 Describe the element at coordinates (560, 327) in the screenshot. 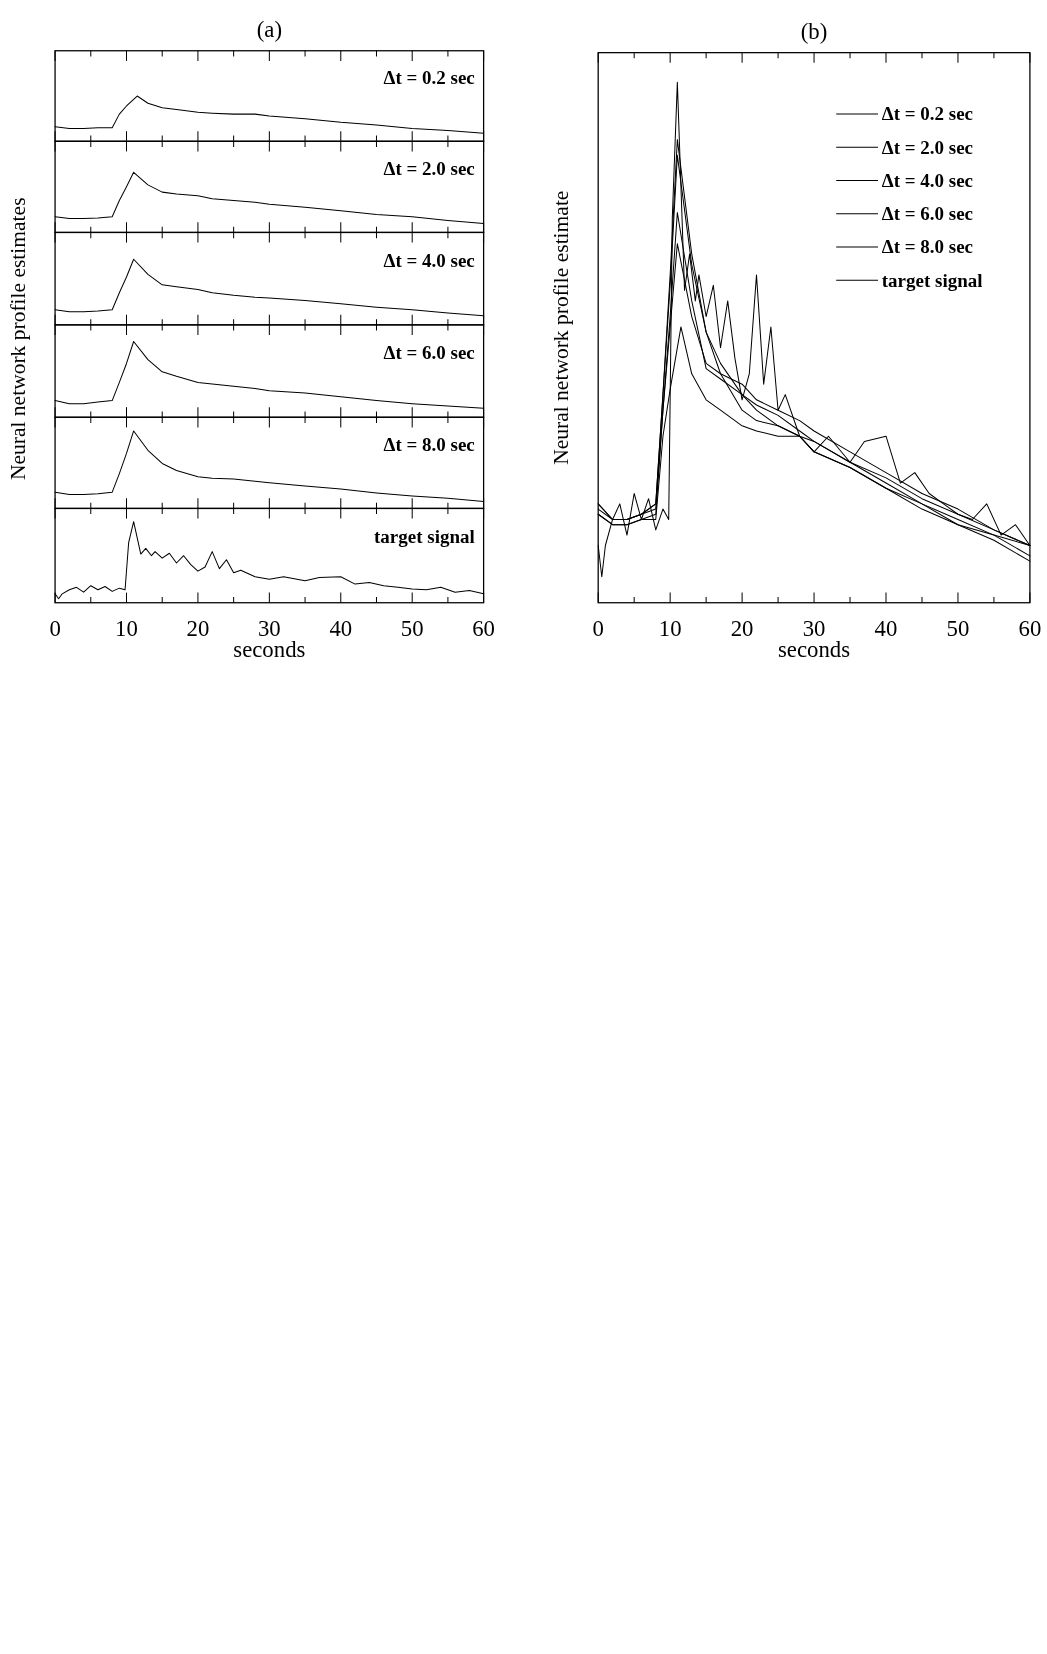

I see `y-axis-title: Neural network profile estimate` at that location.